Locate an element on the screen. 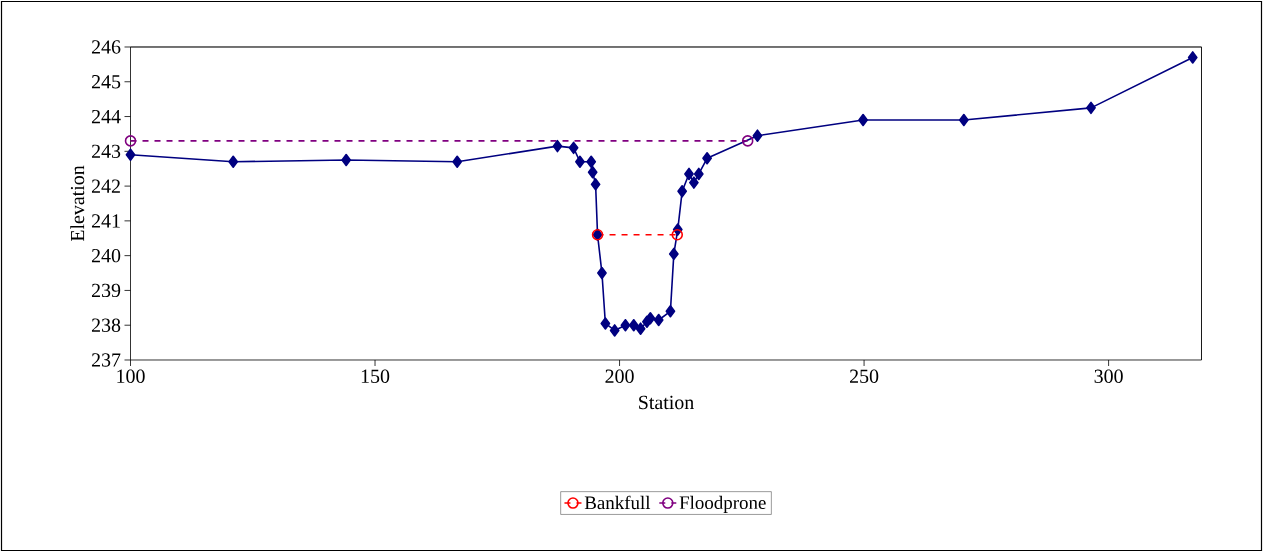 The width and height of the screenshot is (1263, 552). y-tick-label: 242 is located at coordinates (105, 186).